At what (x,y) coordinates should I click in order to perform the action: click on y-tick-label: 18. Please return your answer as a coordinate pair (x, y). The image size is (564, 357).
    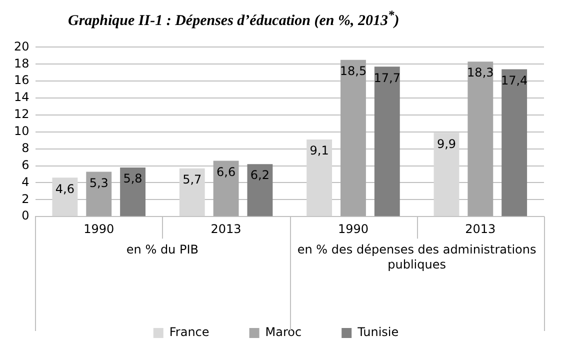
    Looking at the image, I should click on (22, 63).